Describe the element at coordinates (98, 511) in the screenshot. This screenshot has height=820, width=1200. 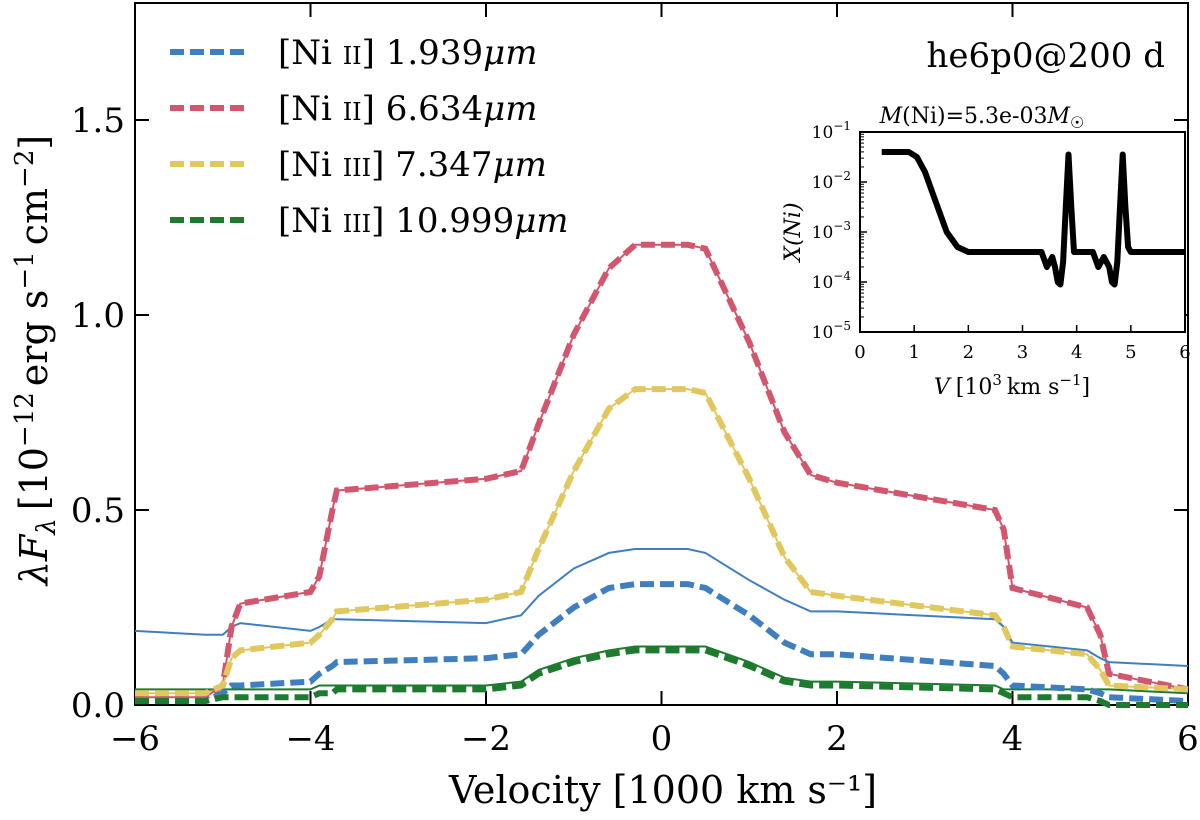
I see `y-tick-label: 0.5` at that location.